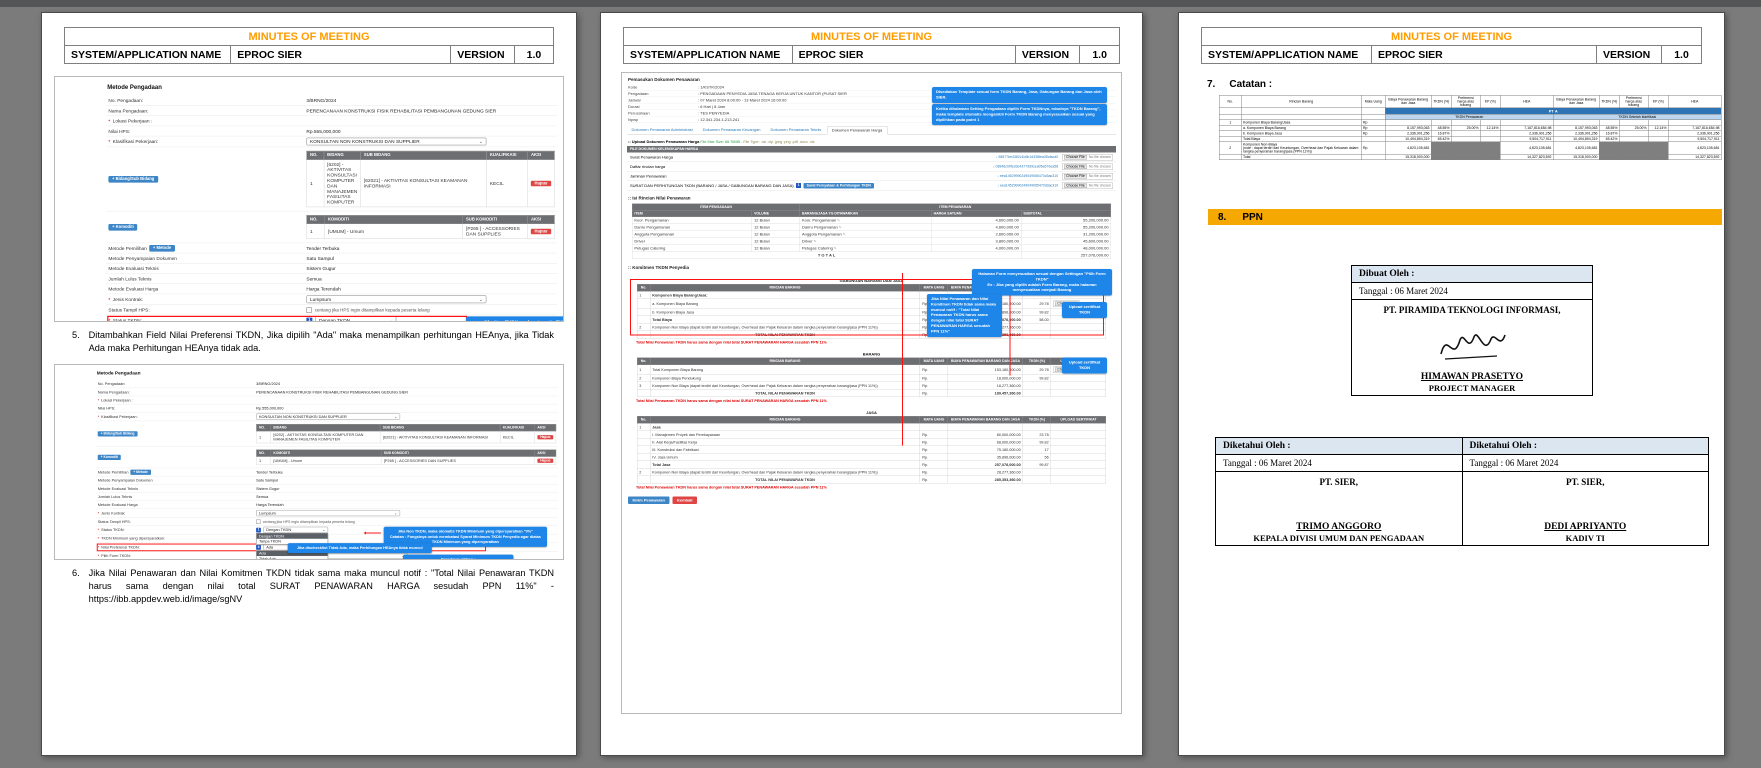  What do you see at coordinates (838, 185) in the screenshot?
I see `tkdn-template-button: Surat Pernyataan & Perhitungan TKDN` at bounding box center [838, 185].